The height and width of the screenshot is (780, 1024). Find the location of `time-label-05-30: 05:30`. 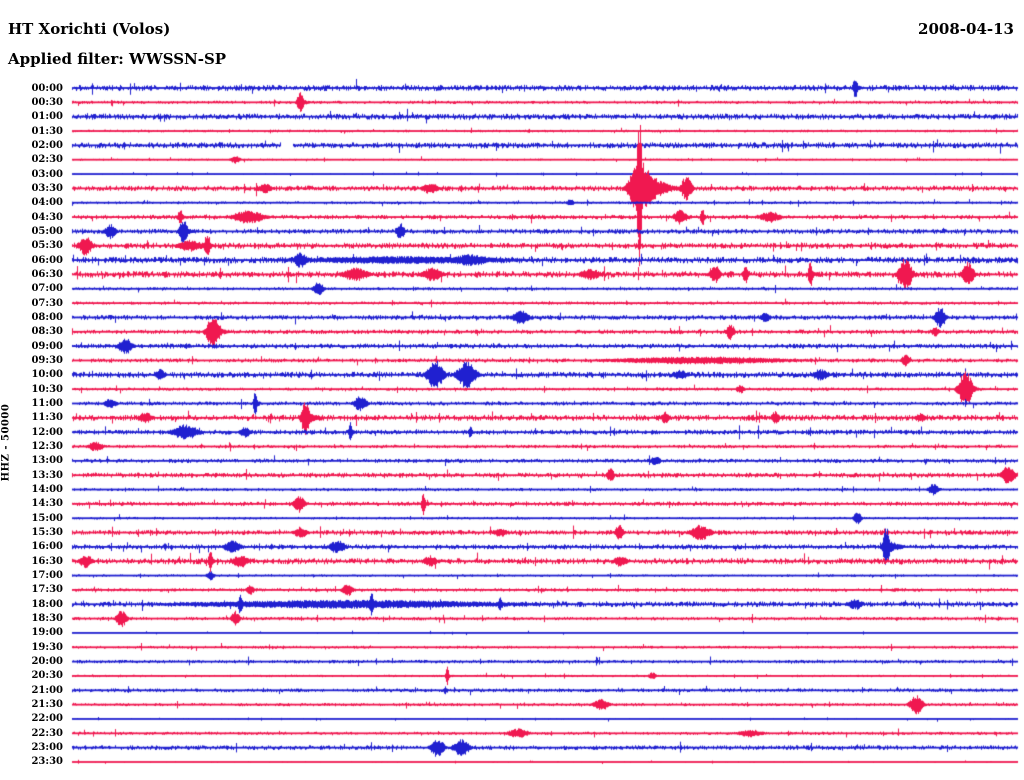

time-label-05-30: 05:30 is located at coordinates (47, 246).